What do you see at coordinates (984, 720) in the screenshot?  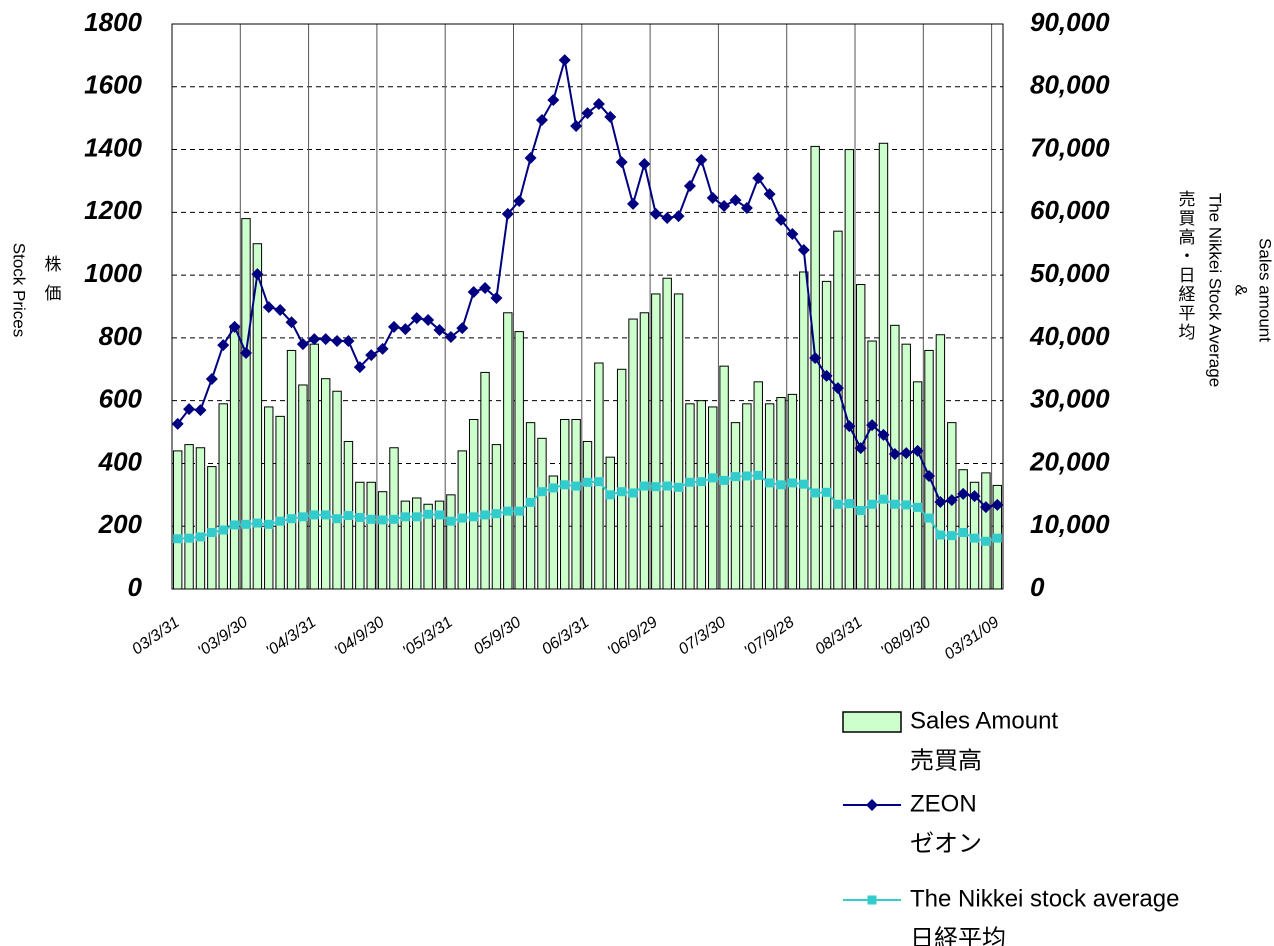 I see `legend-label: Sales Amount` at bounding box center [984, 720].